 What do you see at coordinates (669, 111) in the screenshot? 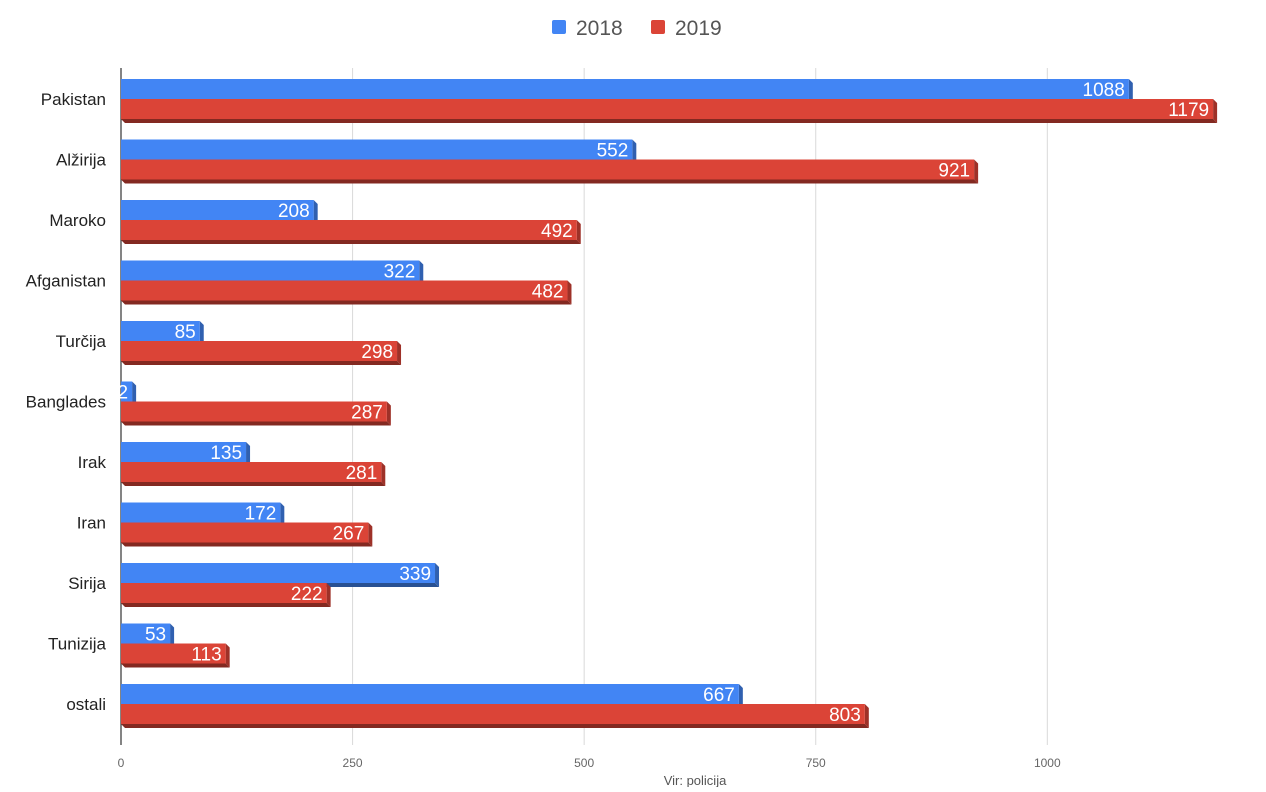
I see `bar-2019-pakistan` at bounding box center [669, 111].